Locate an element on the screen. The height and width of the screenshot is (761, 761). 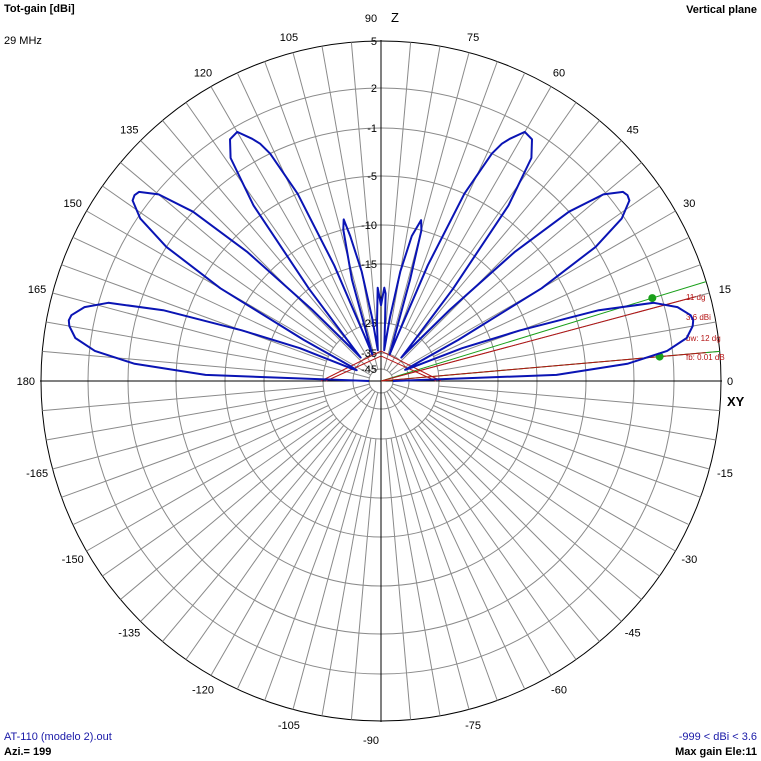
angle-tick-label: -150 is located at coordinates (73, 560).